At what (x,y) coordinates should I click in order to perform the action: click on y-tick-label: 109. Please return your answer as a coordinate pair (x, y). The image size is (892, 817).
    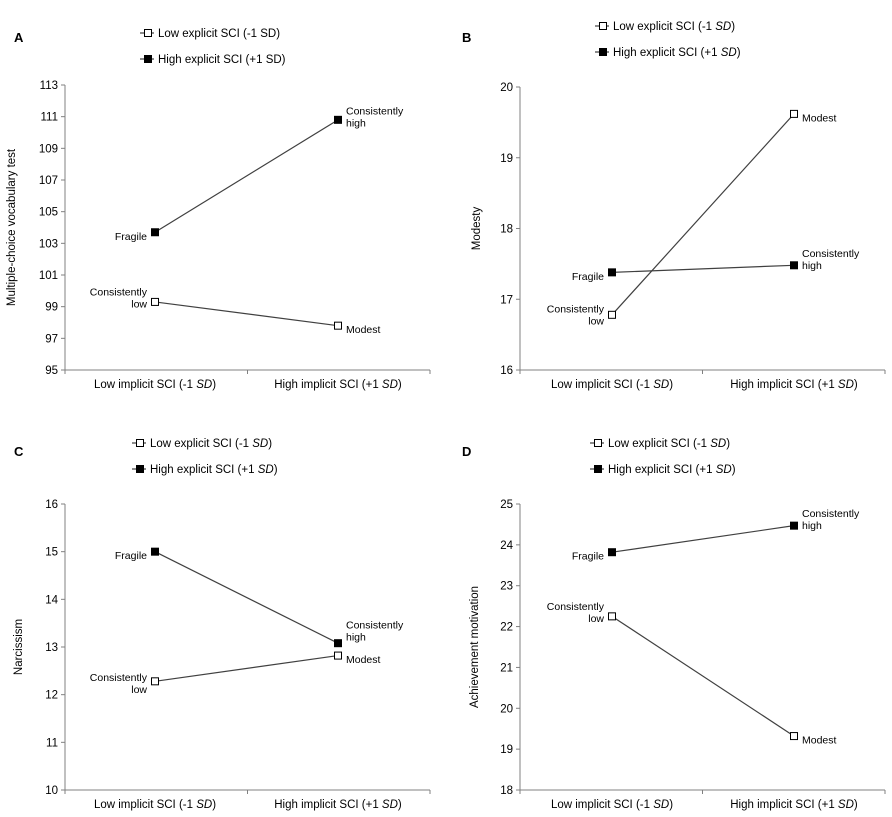
    Looking at the image, I should click on (48, 149).